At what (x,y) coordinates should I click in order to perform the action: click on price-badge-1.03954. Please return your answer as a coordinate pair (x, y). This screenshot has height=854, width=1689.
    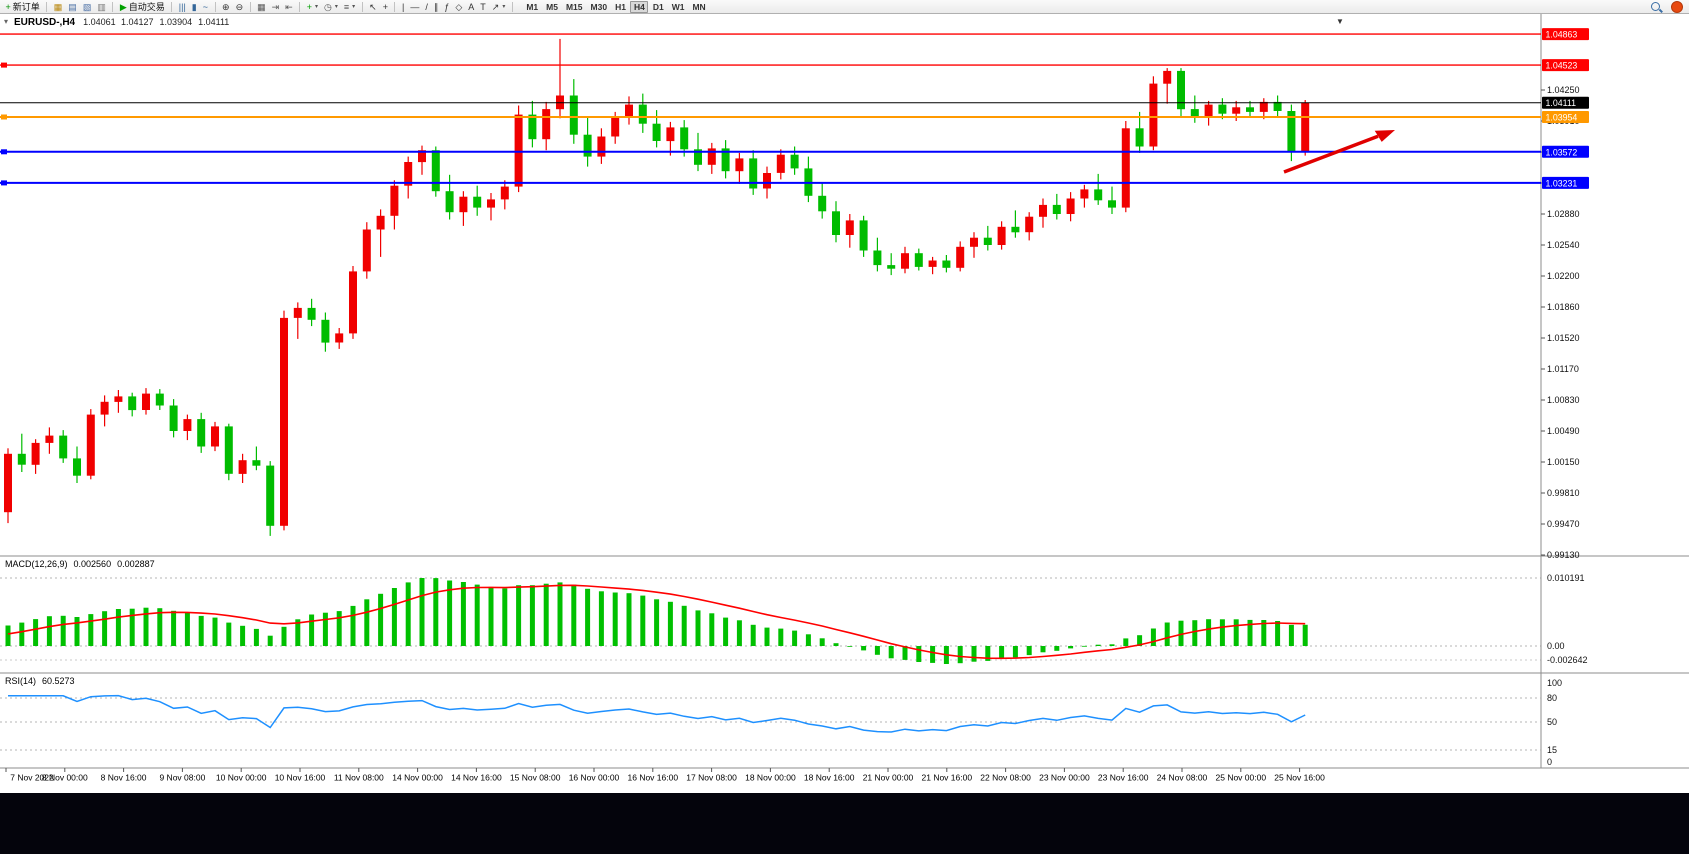
    Looking at the image, I should click on (1565, 117).